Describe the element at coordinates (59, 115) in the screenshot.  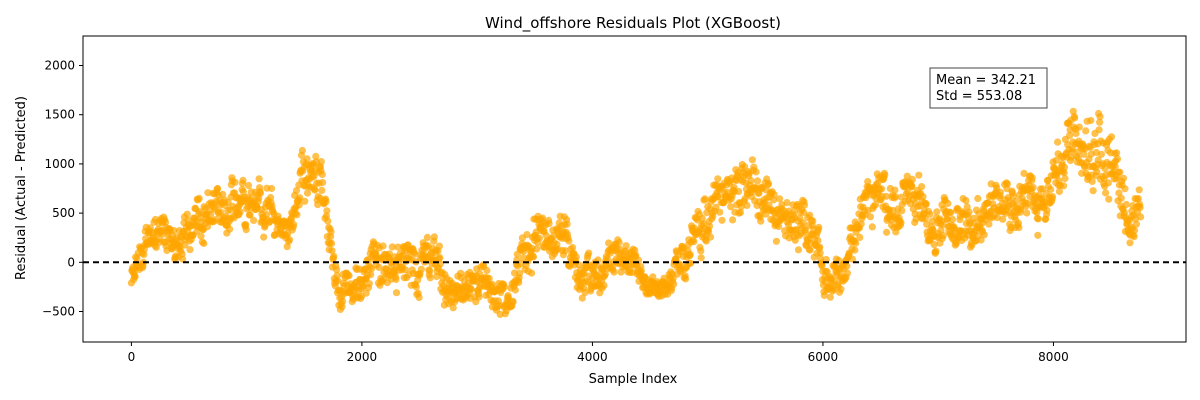
I see `y-tick-label: 1500` at that location.